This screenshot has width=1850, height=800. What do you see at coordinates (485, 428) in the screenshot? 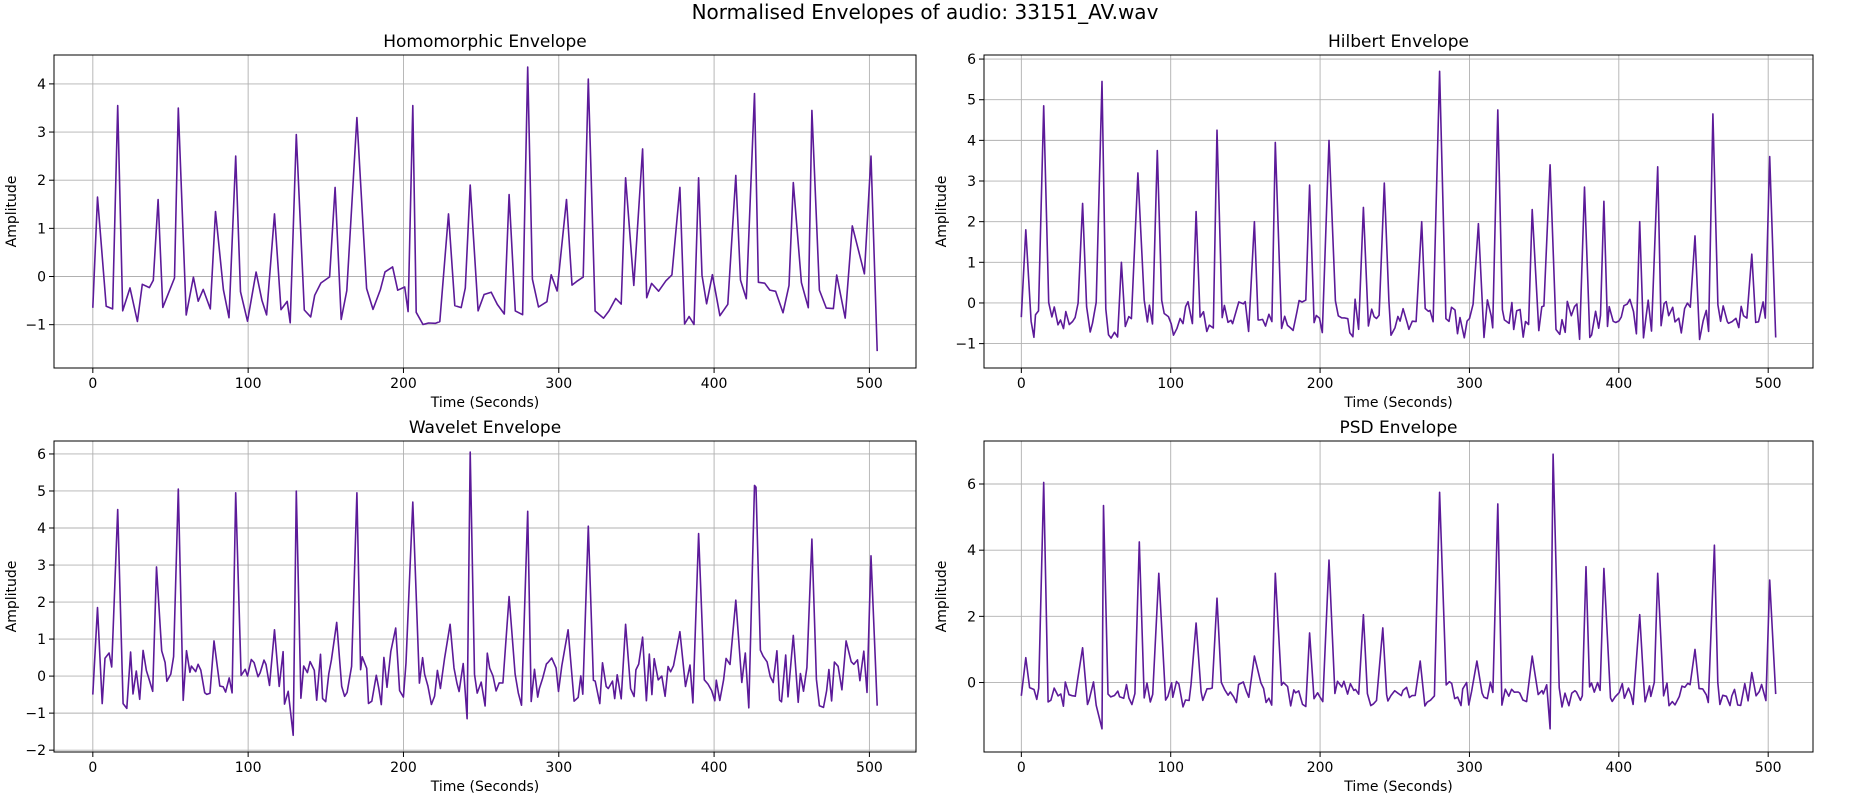
I see `subplot-title: Wavelet Envelope` at bounding box center [485, 428].